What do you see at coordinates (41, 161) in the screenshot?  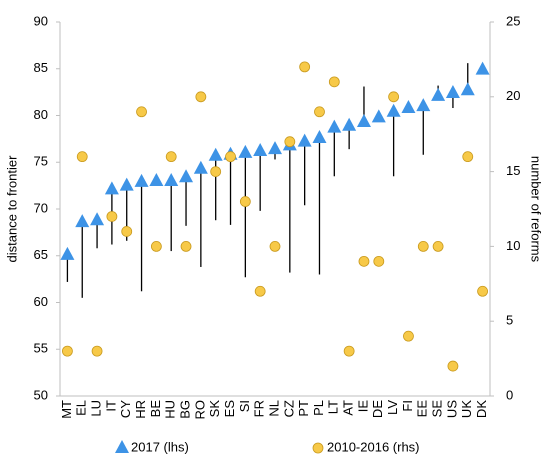 I see `y-tick-label: 75` at bounding box center [41, 161].